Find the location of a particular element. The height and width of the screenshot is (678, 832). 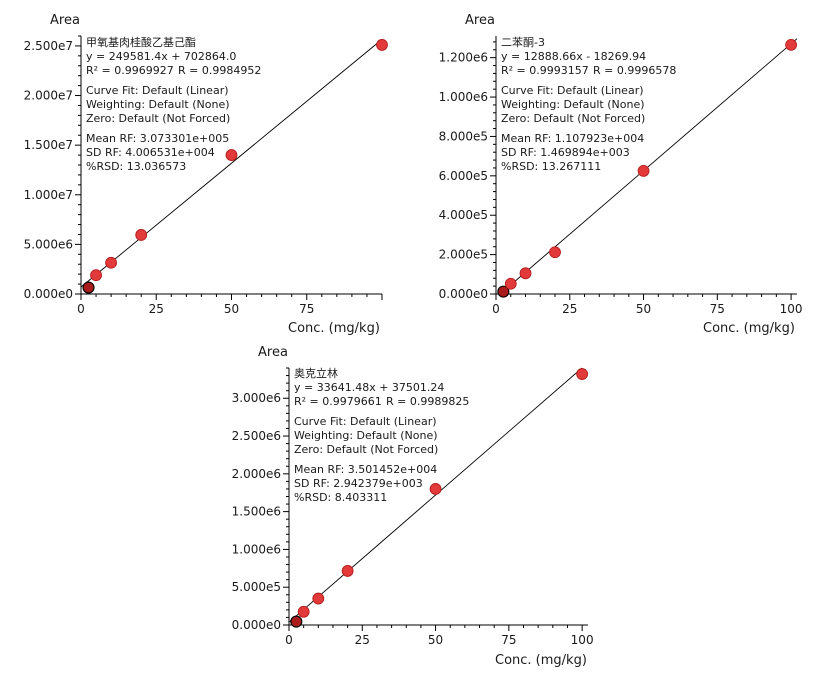

y-tick-label: 8.000e5 is located at coordinates (463, 136).